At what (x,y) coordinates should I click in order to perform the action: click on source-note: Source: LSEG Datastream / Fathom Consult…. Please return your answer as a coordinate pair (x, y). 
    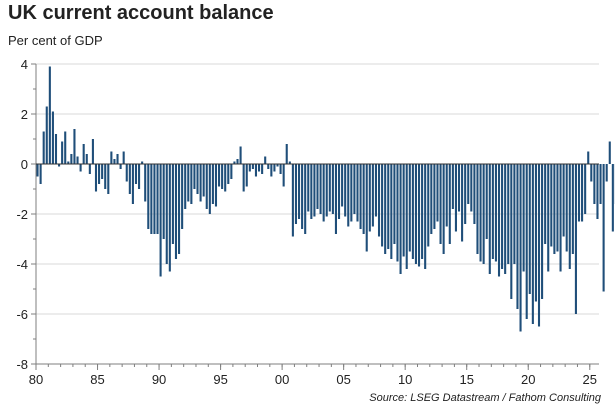
    Looking at the image, I should click on (485, 398).